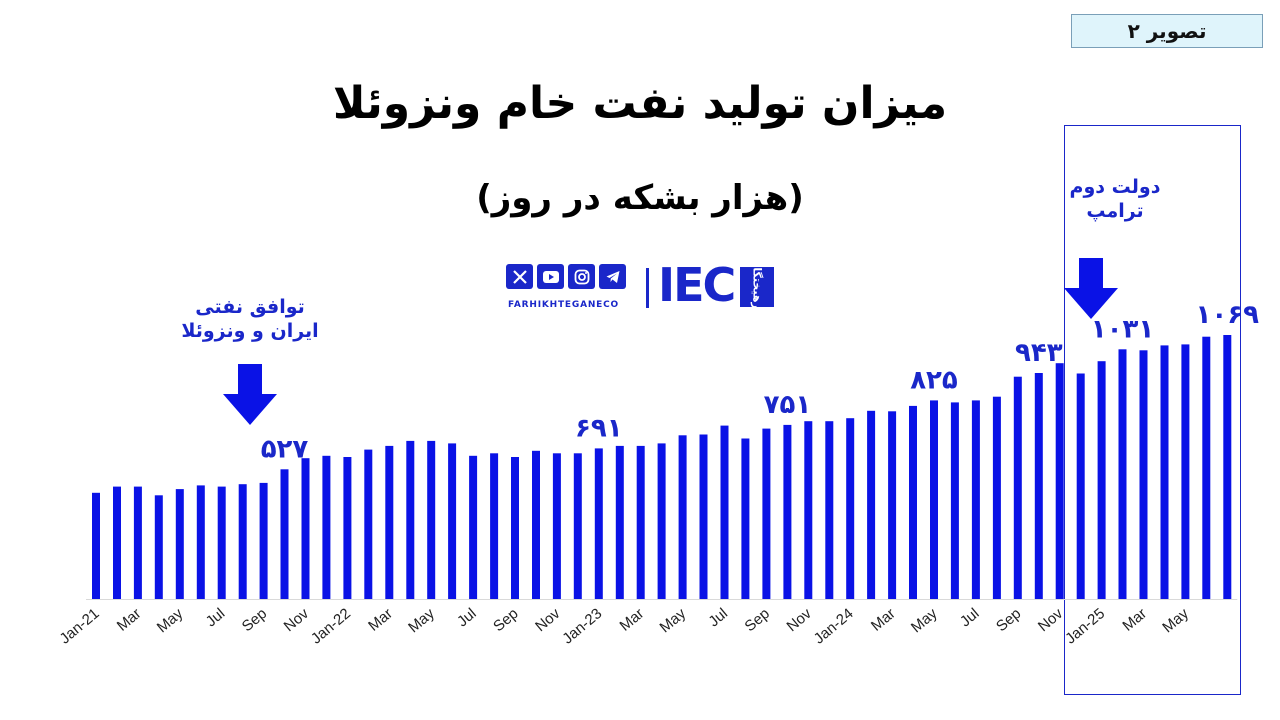 The image size is (1280, 720). What do you see at coordinates (80, 626) in the screenshot?
I see `x-tick-label: Jan-21` at bounding box center [80, 626].